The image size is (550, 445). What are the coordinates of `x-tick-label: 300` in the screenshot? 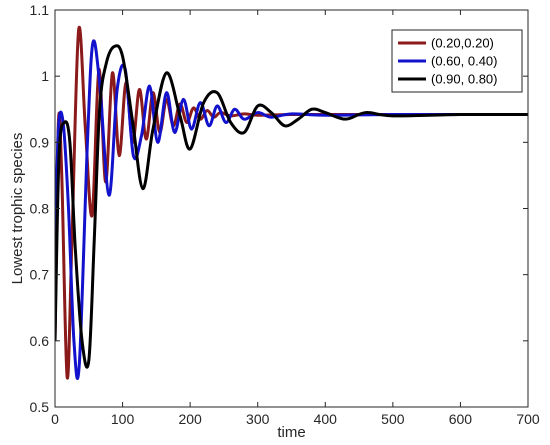 It's located at (258, 419).